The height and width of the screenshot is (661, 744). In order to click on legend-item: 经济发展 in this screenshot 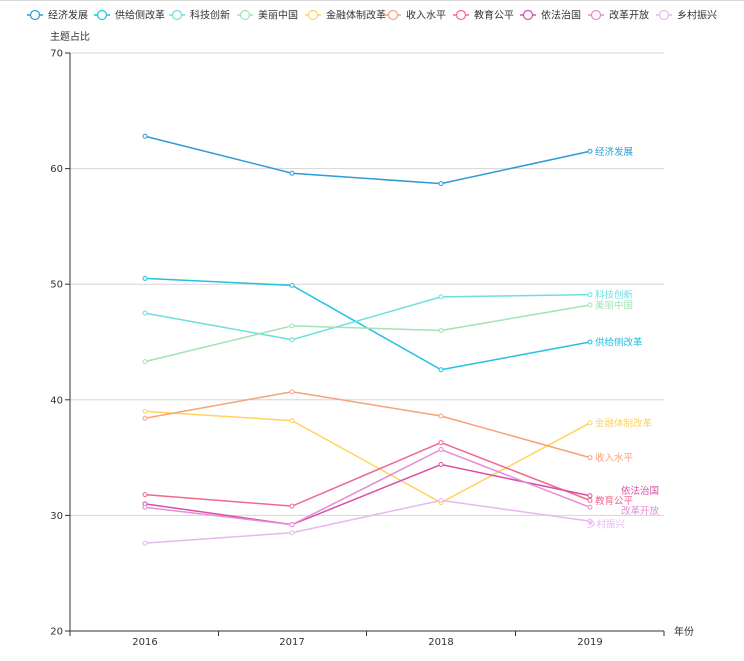, I will do `click(57, 15)`.